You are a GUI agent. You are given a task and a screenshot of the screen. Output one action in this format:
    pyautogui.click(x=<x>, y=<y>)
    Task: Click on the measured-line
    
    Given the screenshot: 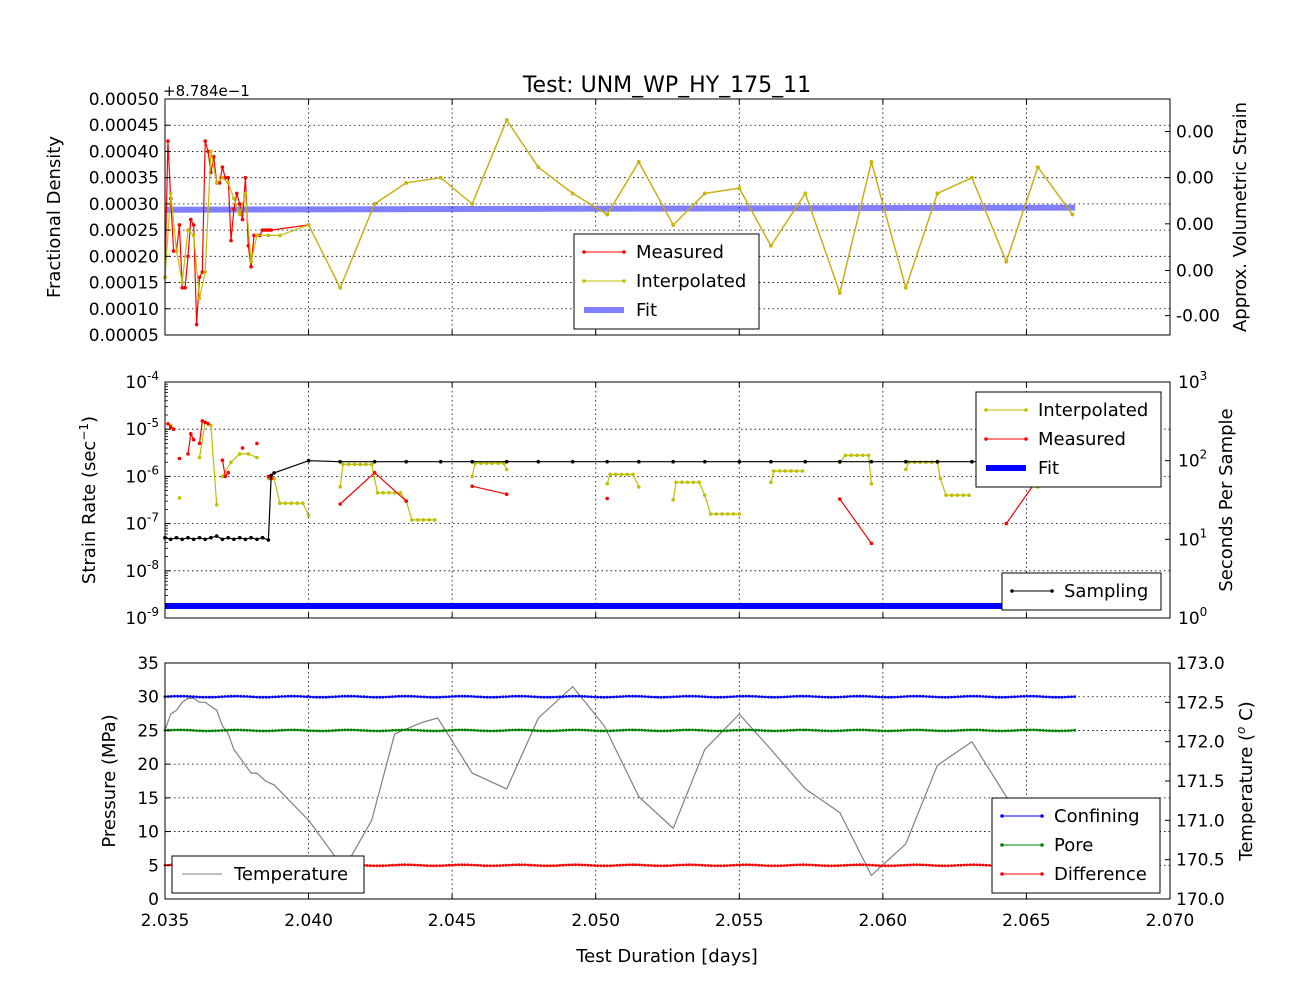 What is the action you would take?
    pyautogui.click(x=489, y=490)
    